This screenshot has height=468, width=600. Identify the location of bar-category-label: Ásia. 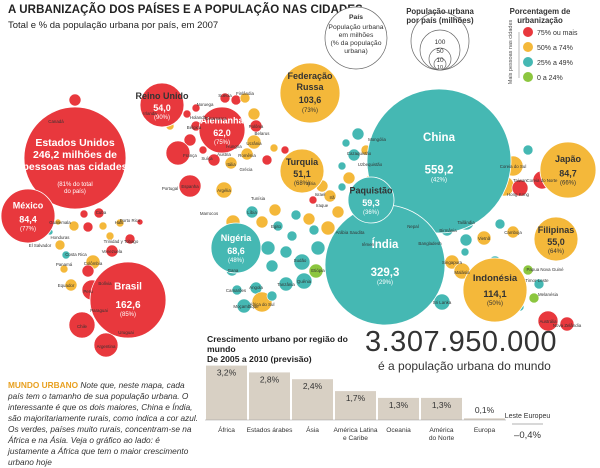
(312, 429).